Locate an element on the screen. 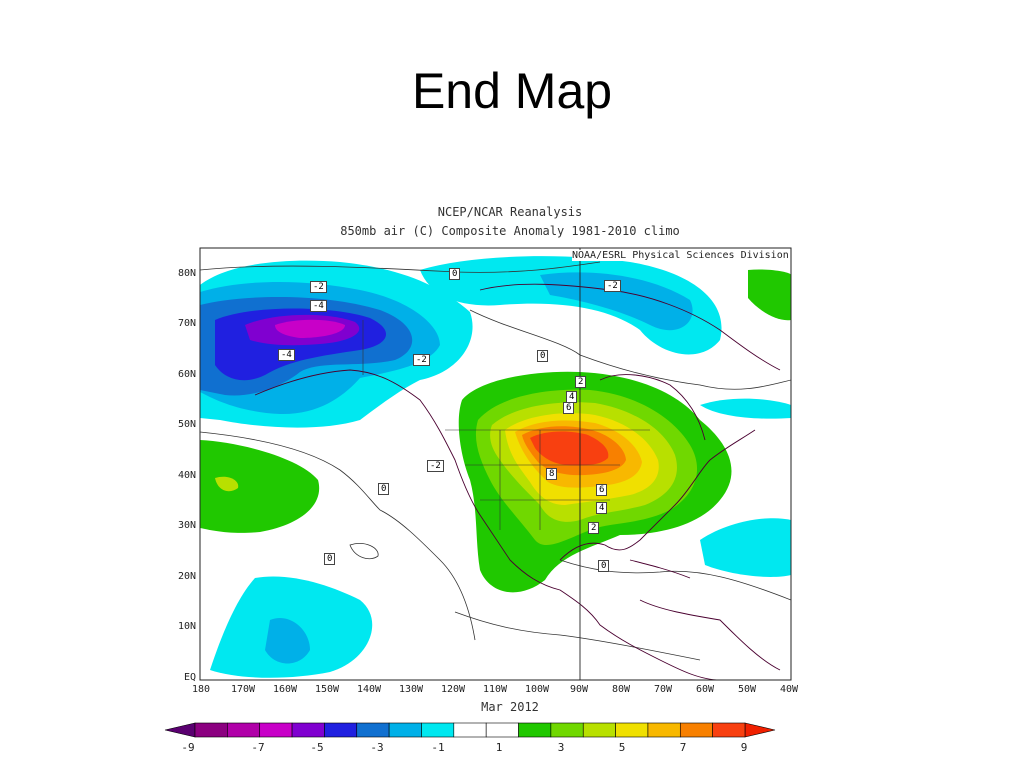 The height and width of the screenshot is (768, 1024). colorbar-label-1: 1 is located at coordinates (499, 747).